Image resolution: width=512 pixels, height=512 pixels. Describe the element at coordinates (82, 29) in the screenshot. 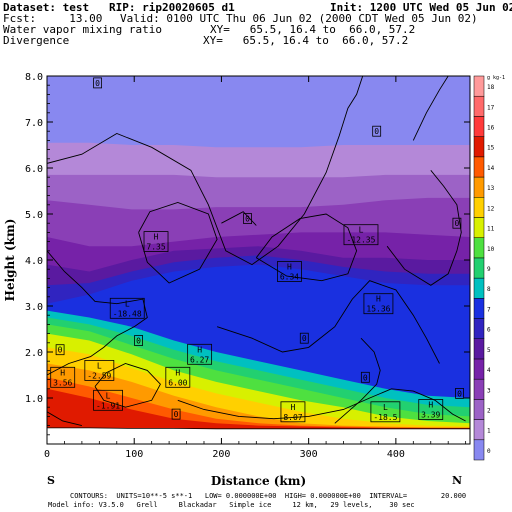

I see `field1-line: Water vapor mixing ratio` at that location.